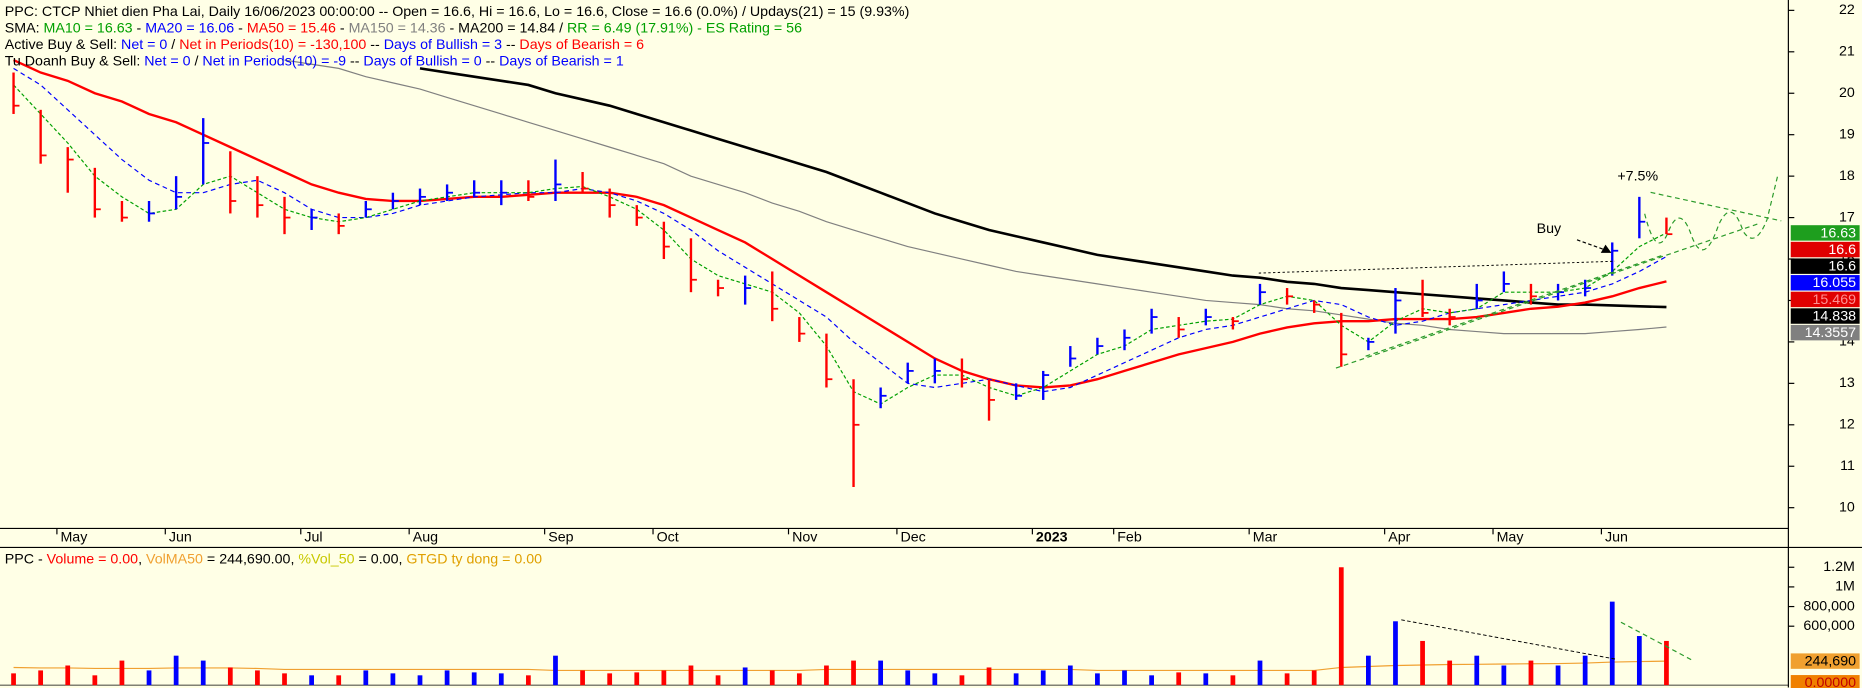  What do you see at coordinates (1847, 383) in the screenshot?
I see `y-tick-label: 13` at bounding box center [1847, 383].